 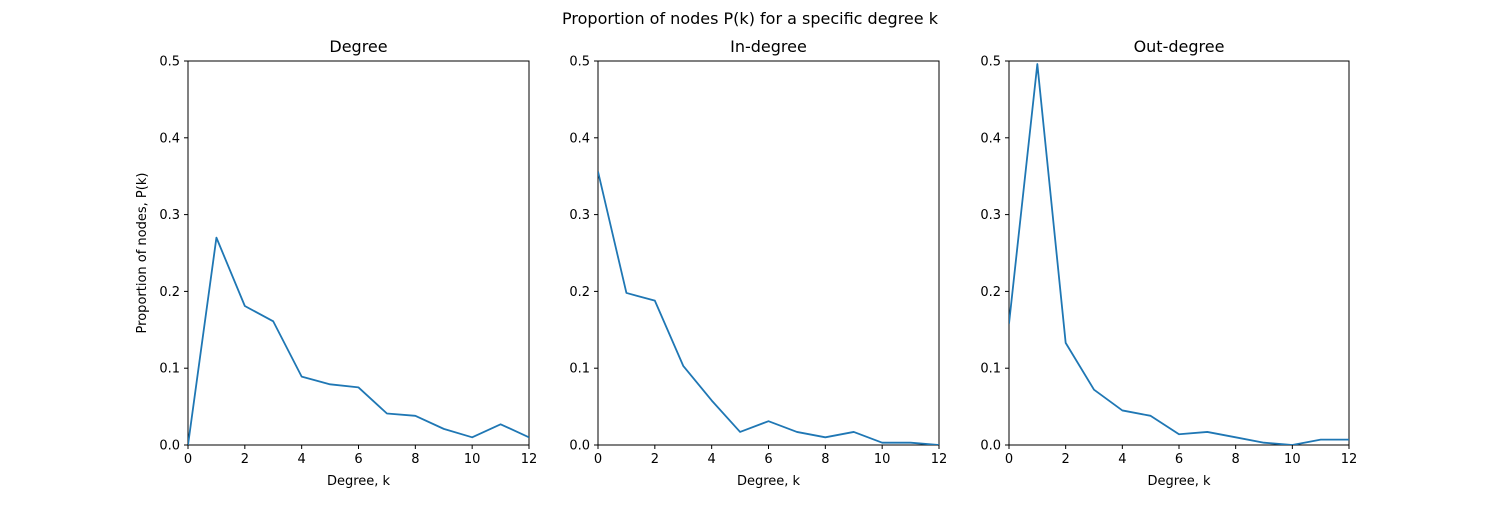 I want to click on subplot-title: In-degree, so click(x=768, y=46).